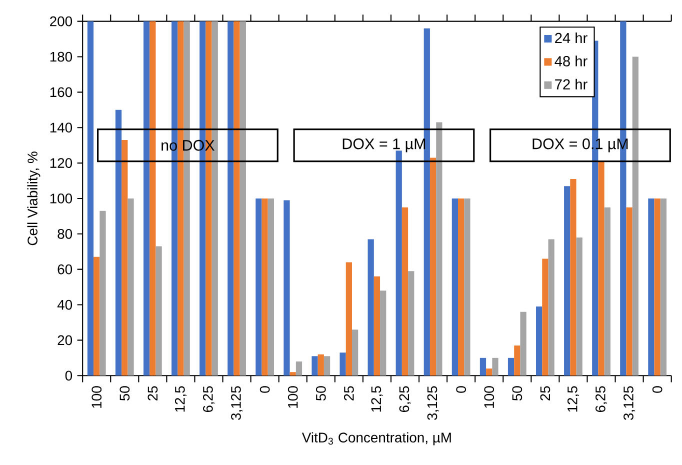 The height and width of the screenshot is (465, 682). I want to click on legend-label: 48 hr, so click(571, 61).